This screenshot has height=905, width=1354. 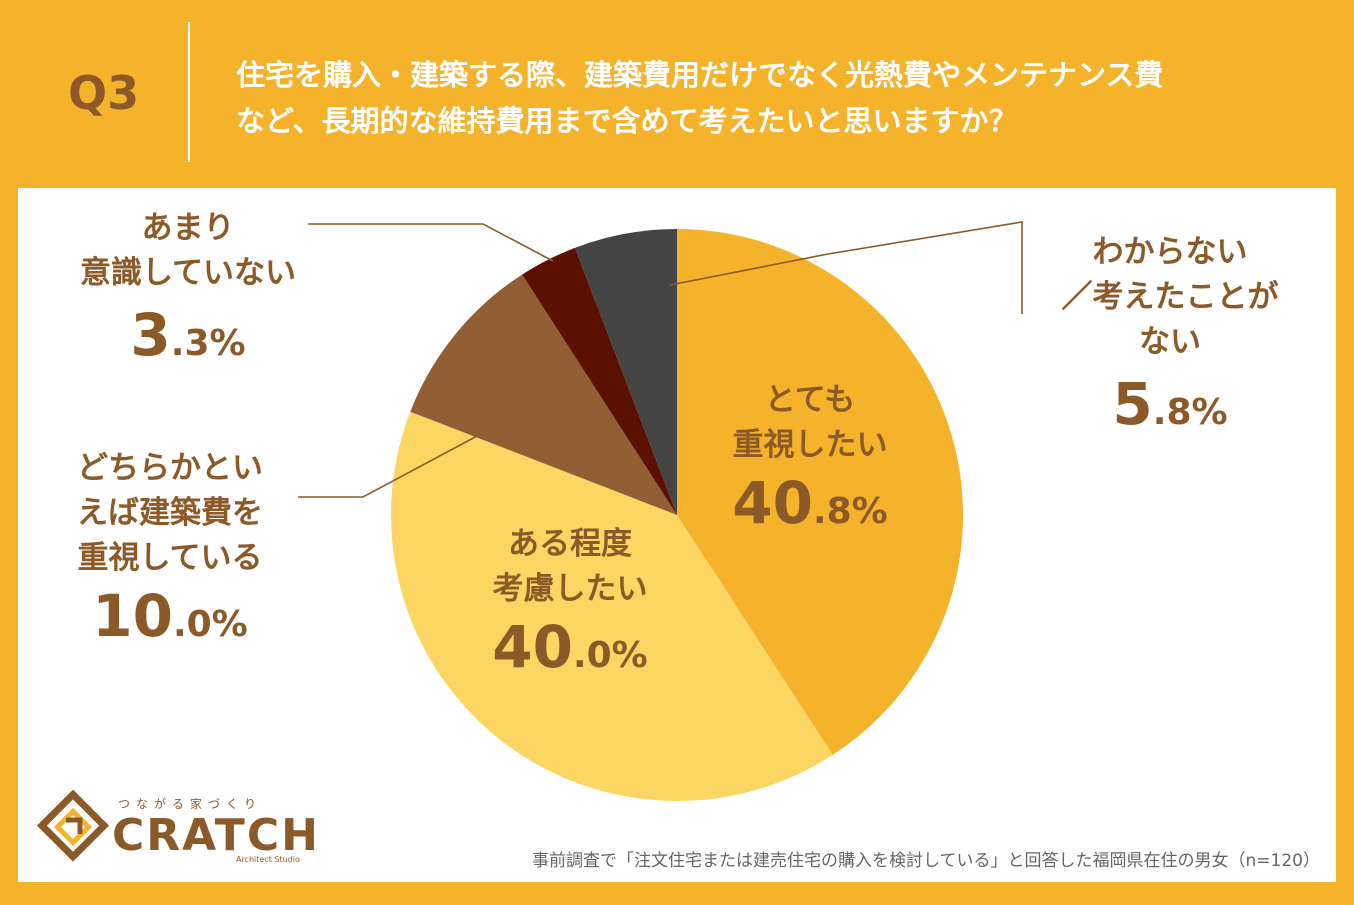 What do you see at coordinates (190, 804) in the screenshot?
I see `logo-tagline: つながる家づくり` at bounding box center [190, 804].